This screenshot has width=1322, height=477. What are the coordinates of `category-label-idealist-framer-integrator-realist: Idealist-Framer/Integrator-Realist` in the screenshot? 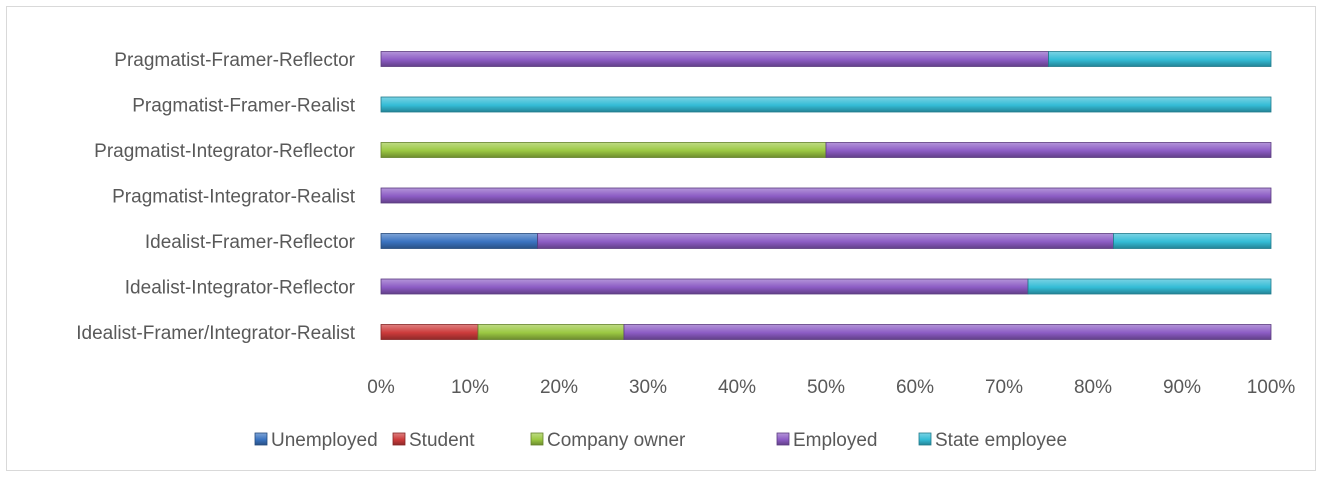 It's located at (215, 333).